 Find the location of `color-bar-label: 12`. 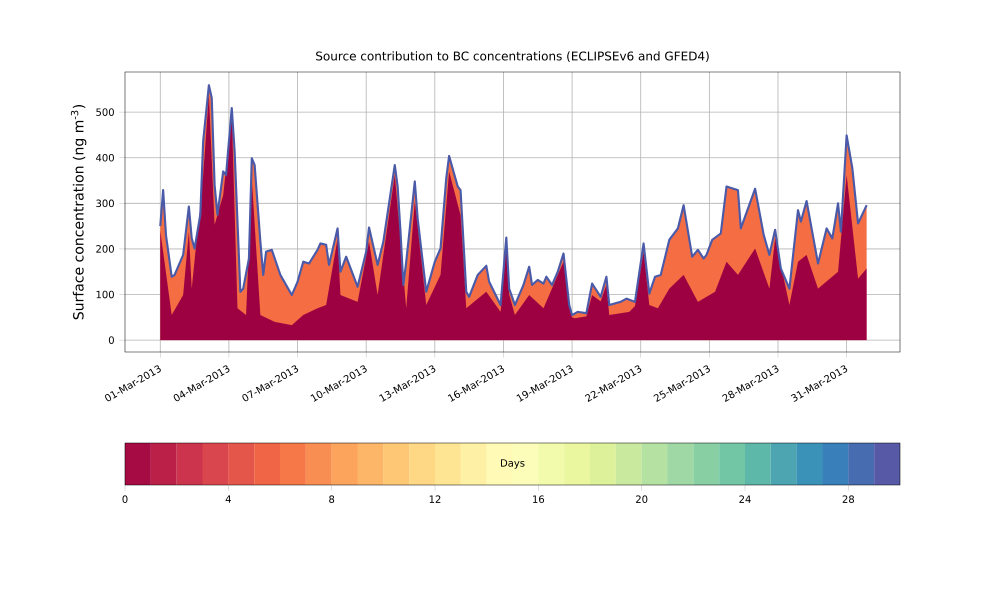

color-bar-label: 12 is located at coordinates (435, 499).